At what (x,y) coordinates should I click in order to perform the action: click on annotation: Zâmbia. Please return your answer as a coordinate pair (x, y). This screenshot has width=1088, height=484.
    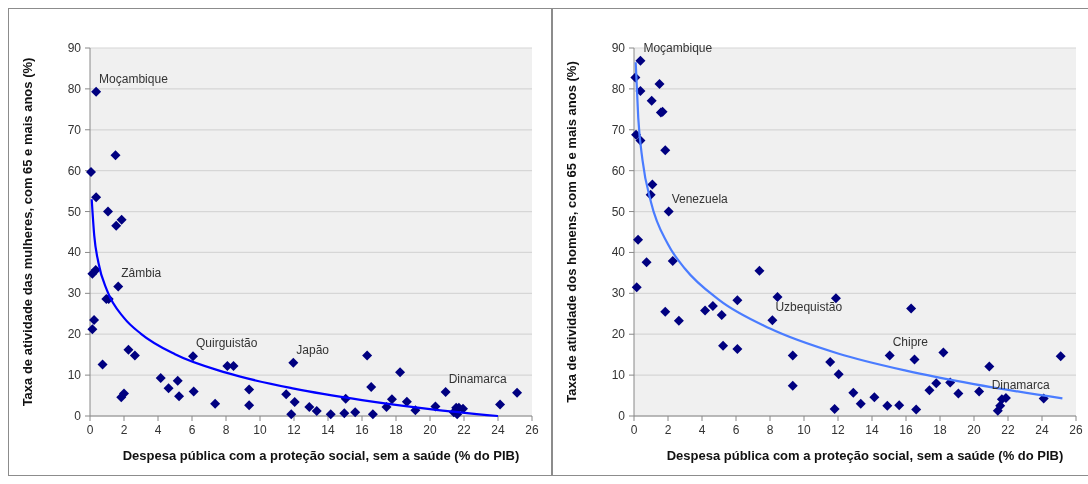
    Looking at the image, I should click on (141, 273).